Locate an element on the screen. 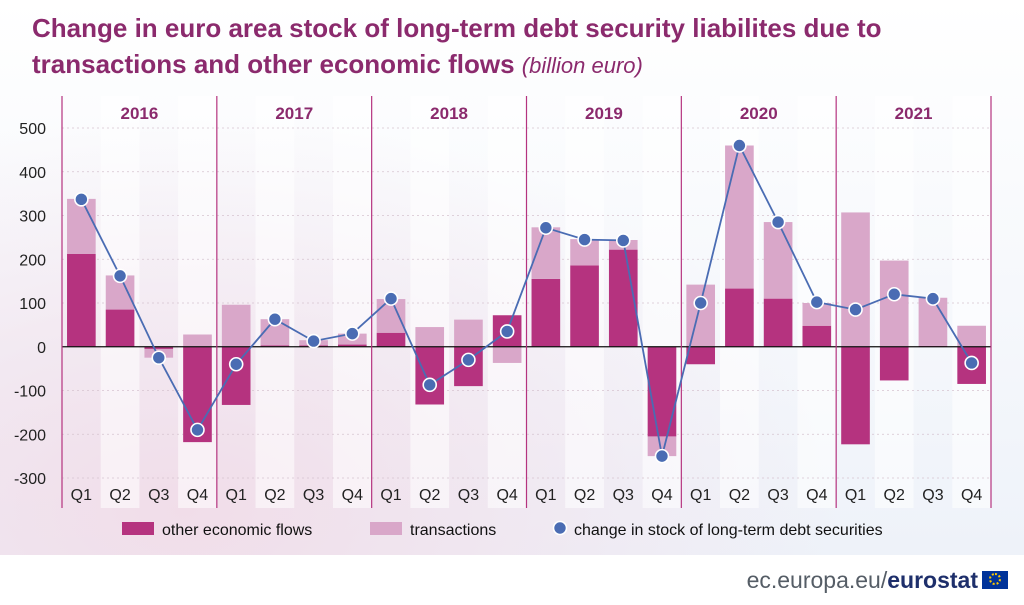 This screenshot has height=605, width=1024. legend-label-transactions: transactions is located at coordinates (453, 530).